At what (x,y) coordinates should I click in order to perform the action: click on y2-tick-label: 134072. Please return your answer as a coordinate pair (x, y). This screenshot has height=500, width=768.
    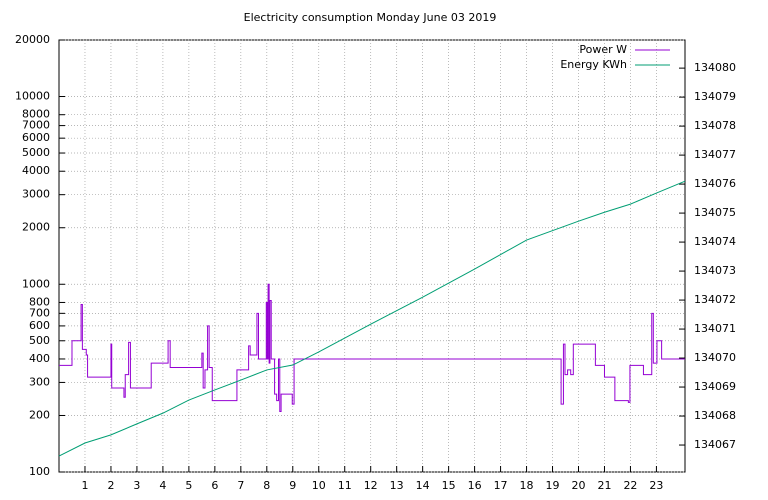
    Looking at the image, I should click on (715, 299).